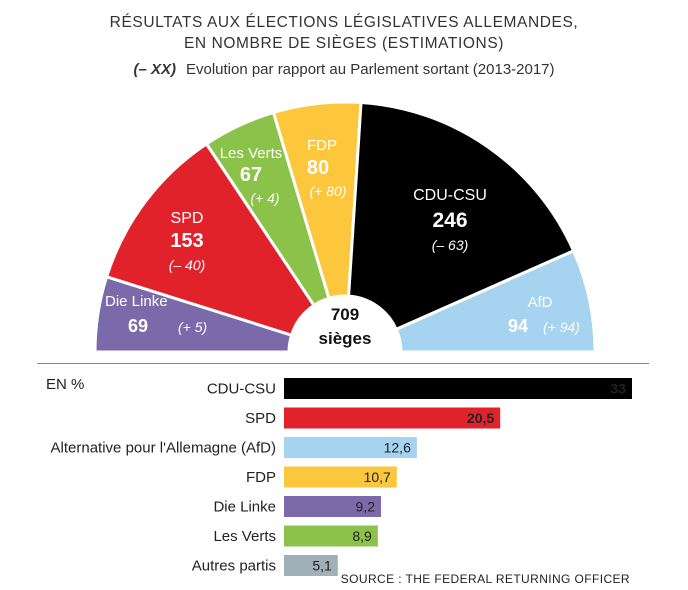 This screenshot has width=688, height=590. What do you see at coordinates (187, 218) in the screenshot?
I see `slice-label-spd: SPD` at bounding box center [187, 218].